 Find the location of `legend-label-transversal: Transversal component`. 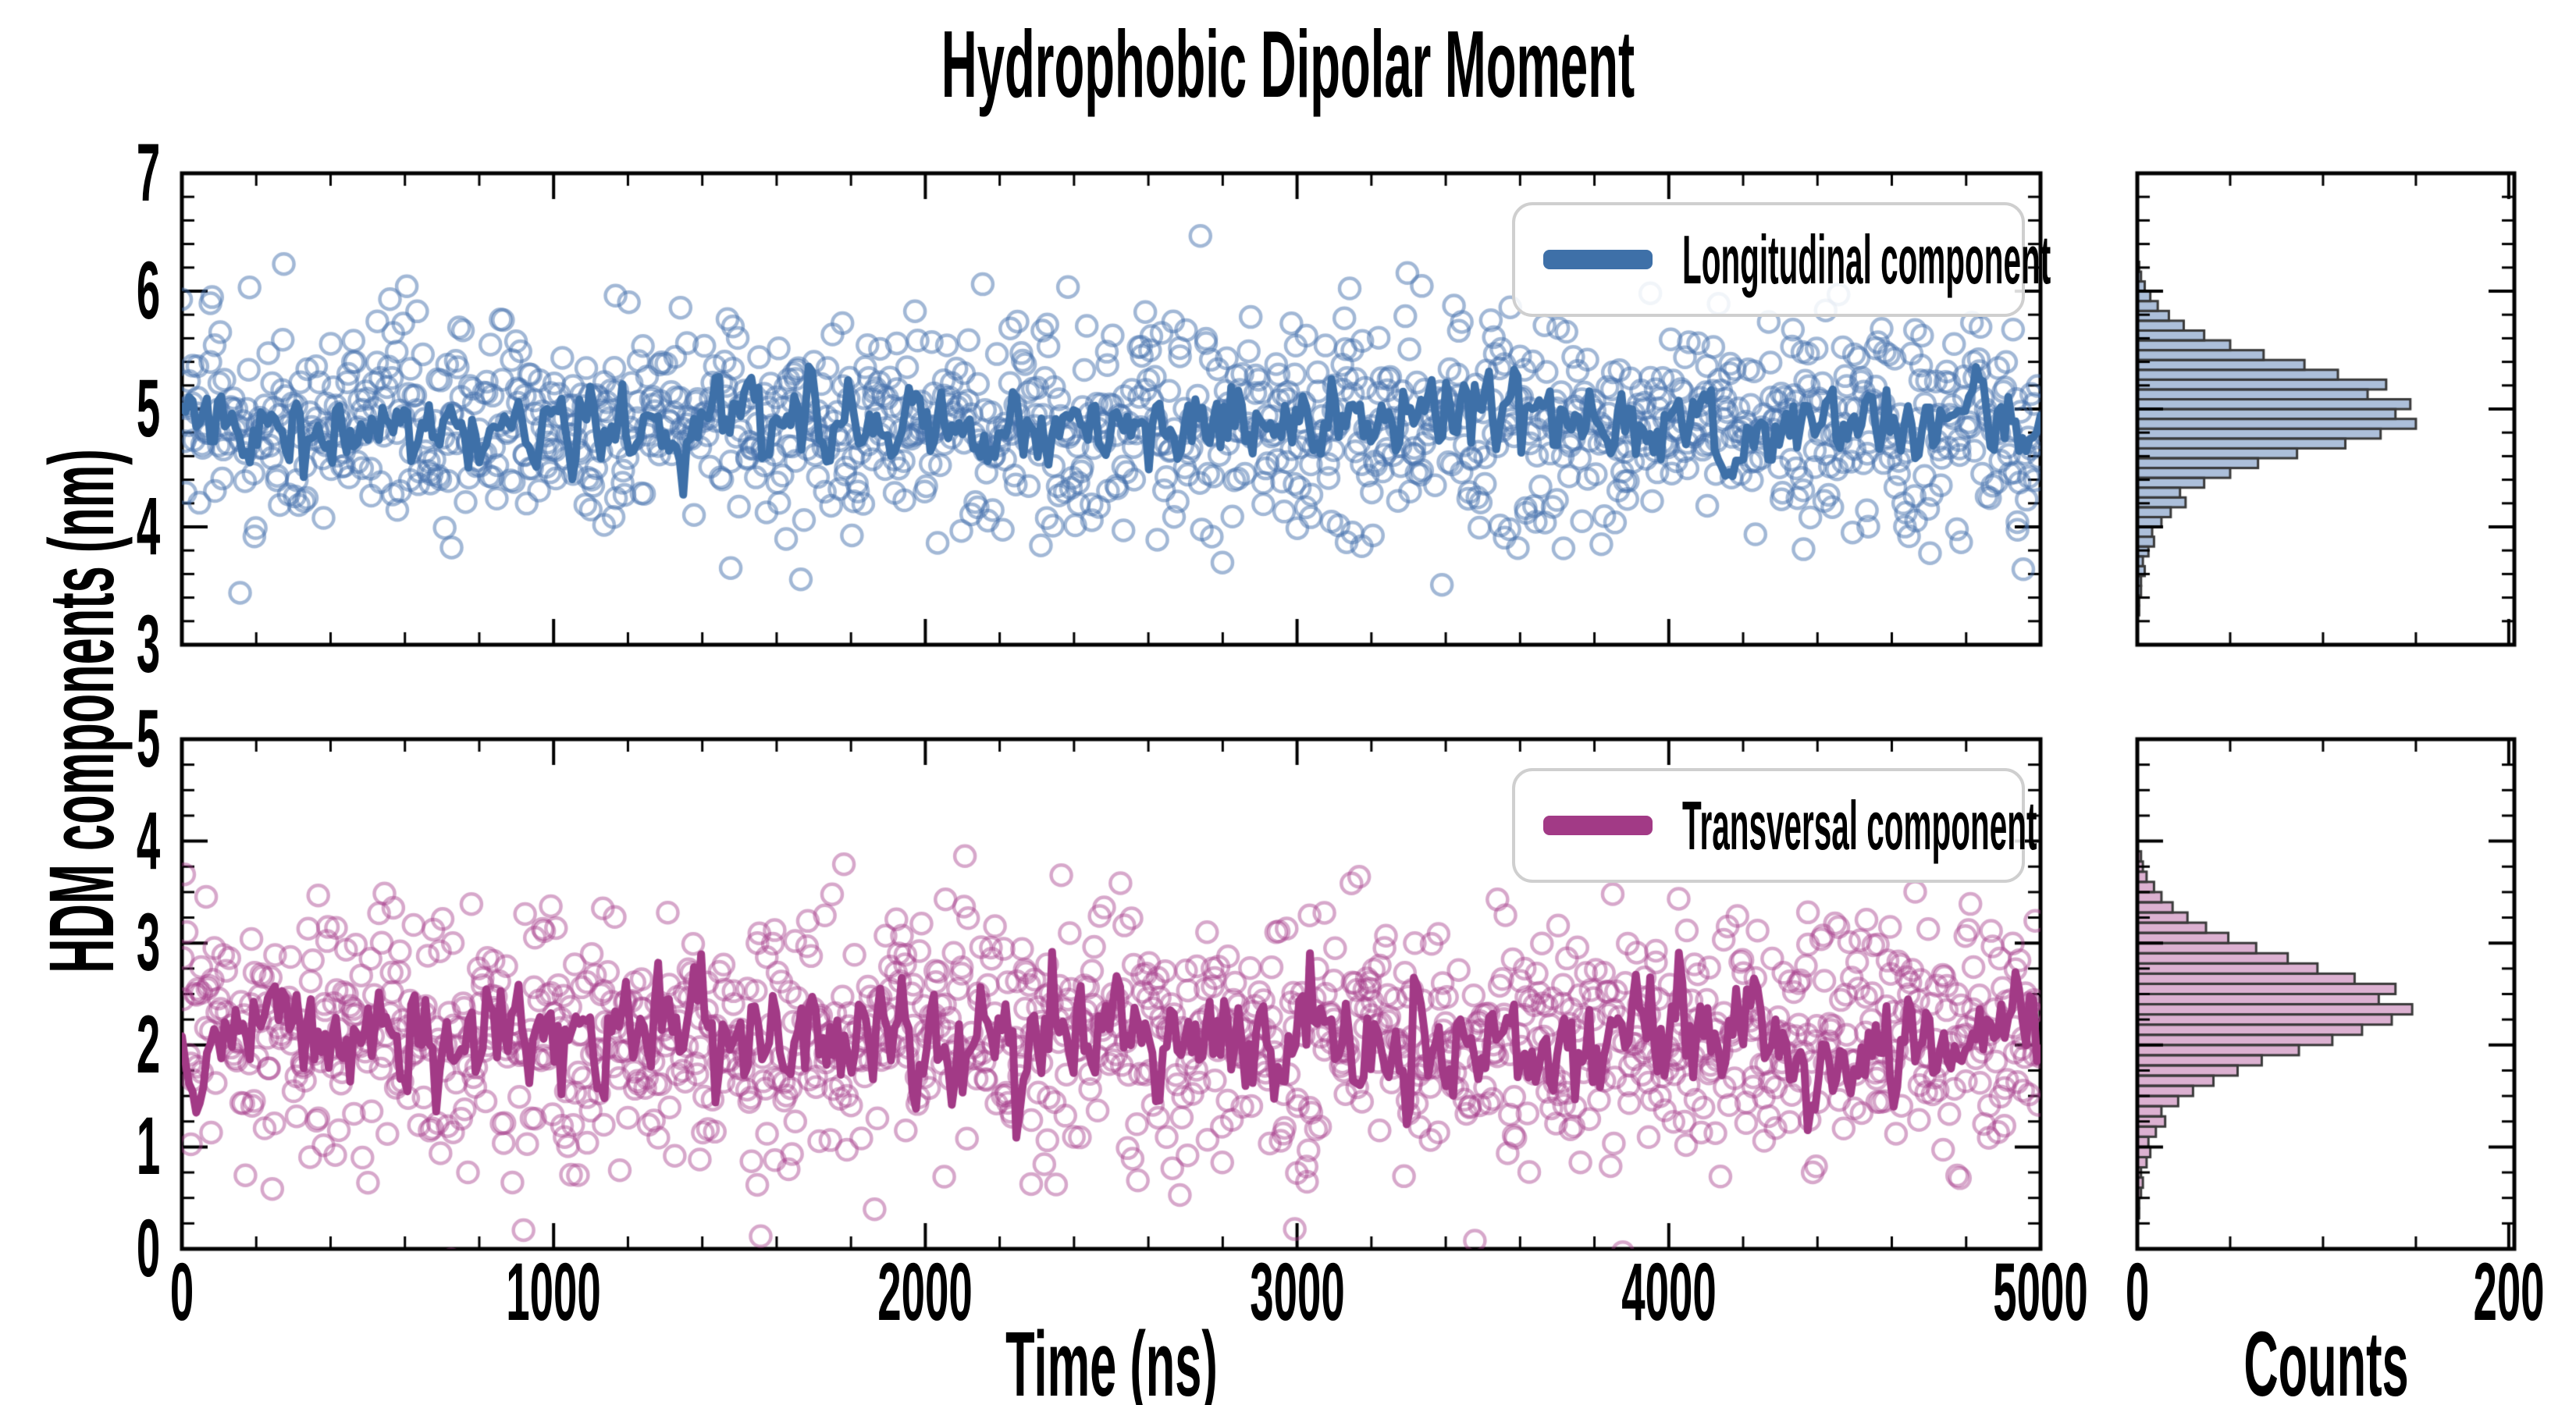

legend-label-transversal: Transversal component is located at coordinates (1859, 825).